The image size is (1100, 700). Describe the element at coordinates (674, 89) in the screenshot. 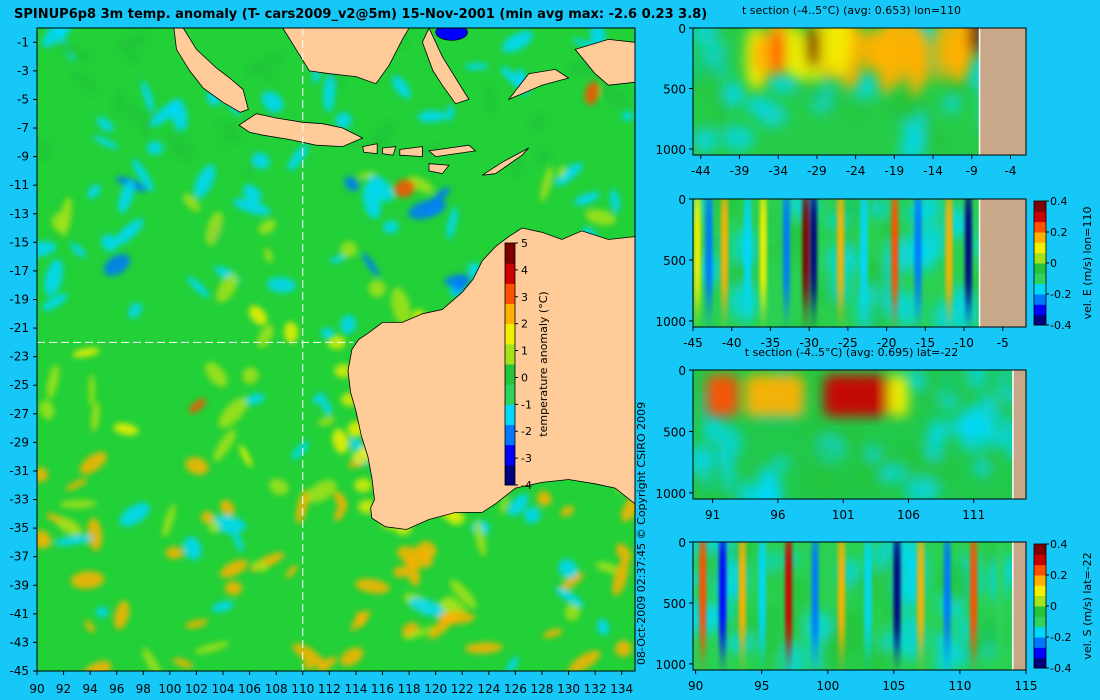

I see `panel-y-tick-label: 500` at that location.